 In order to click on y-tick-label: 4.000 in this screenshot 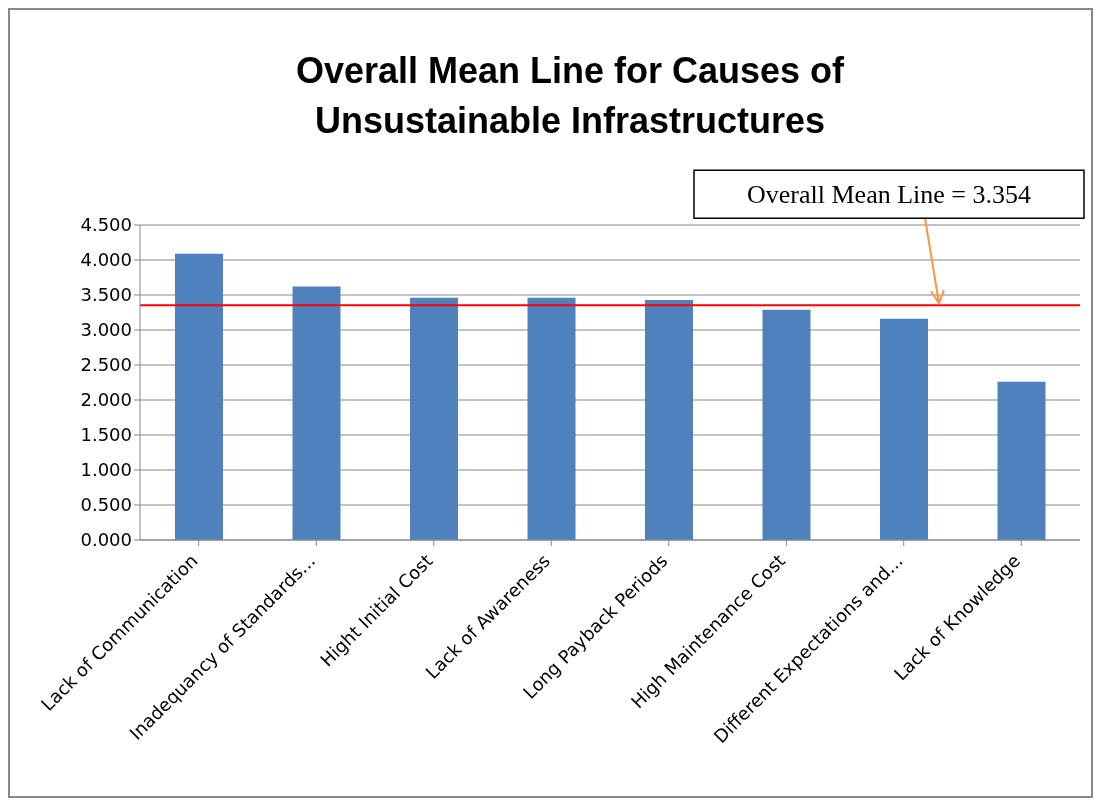, I will do `click(106, 260)`.